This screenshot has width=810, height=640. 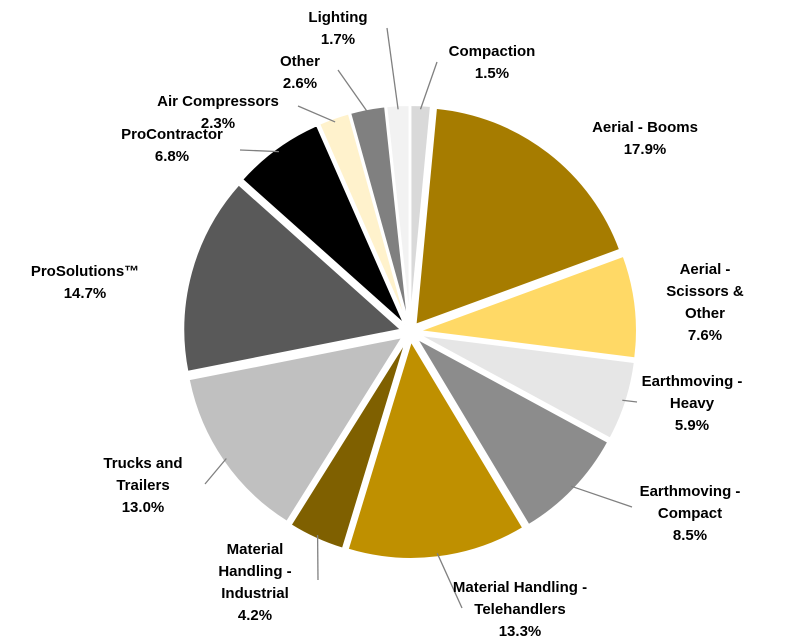 I want to click on slice-label: Aerial - Scissors & Other, so click(x=705, y=291).